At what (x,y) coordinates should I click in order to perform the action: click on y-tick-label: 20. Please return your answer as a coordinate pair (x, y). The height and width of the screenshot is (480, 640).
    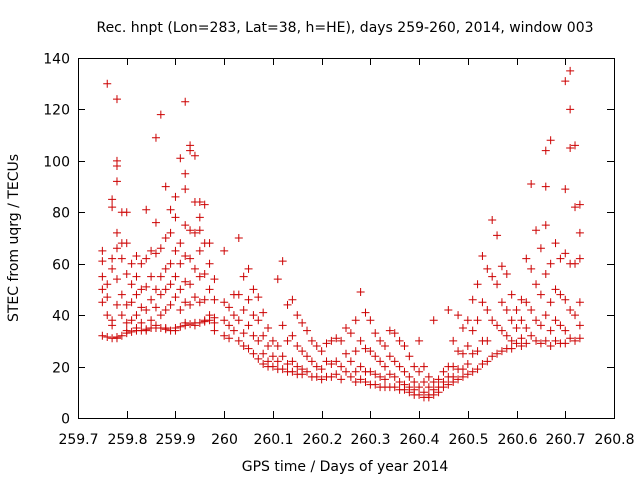
    Looking at the image, I should click on (61, 369).